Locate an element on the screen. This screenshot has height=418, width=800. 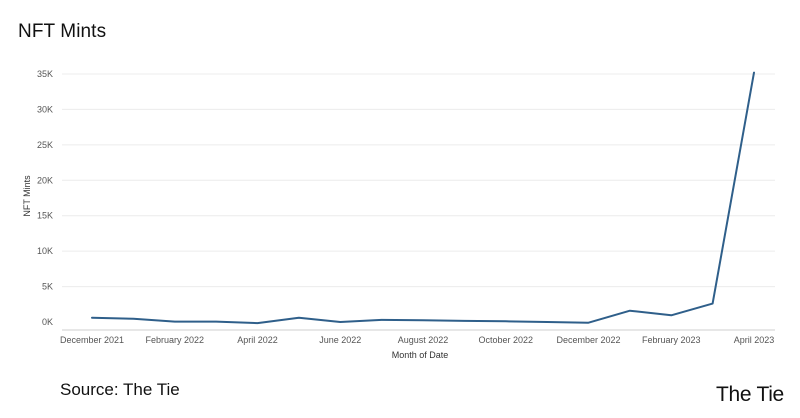
y-tick-label: 0K is located at coordinates (47, 322).